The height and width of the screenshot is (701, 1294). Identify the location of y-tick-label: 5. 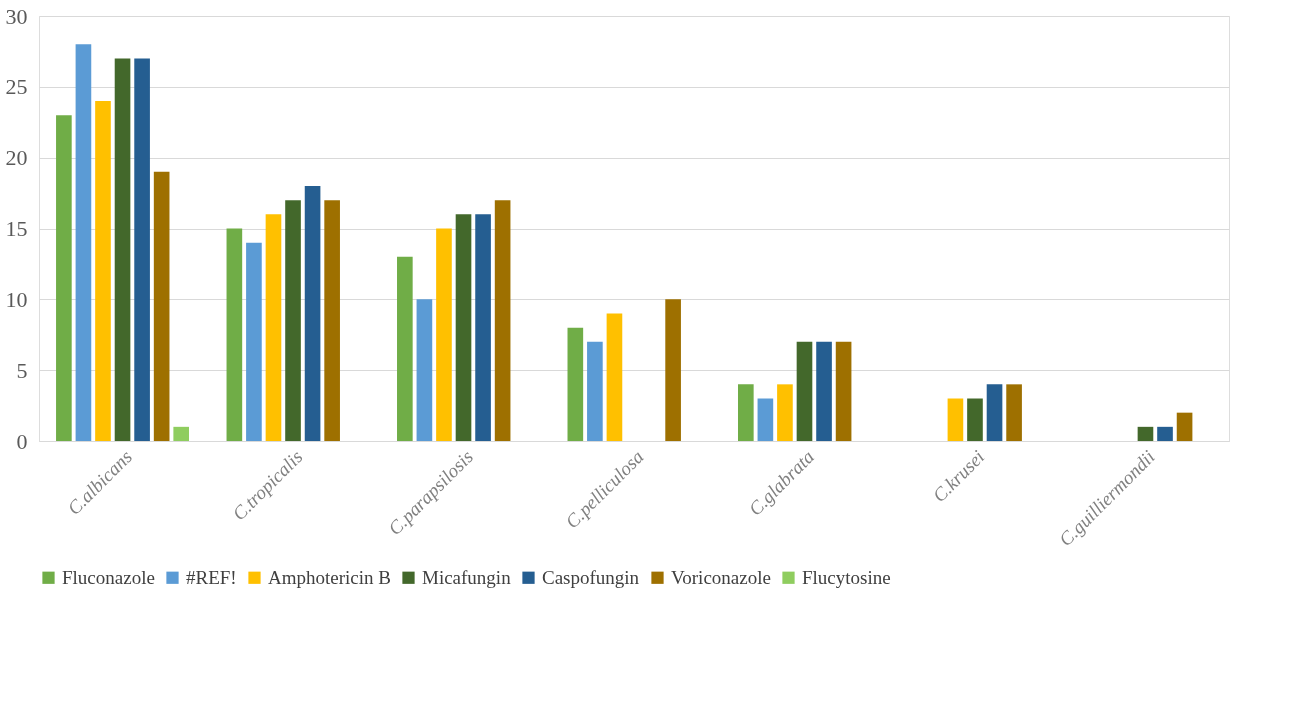
(22, 370).